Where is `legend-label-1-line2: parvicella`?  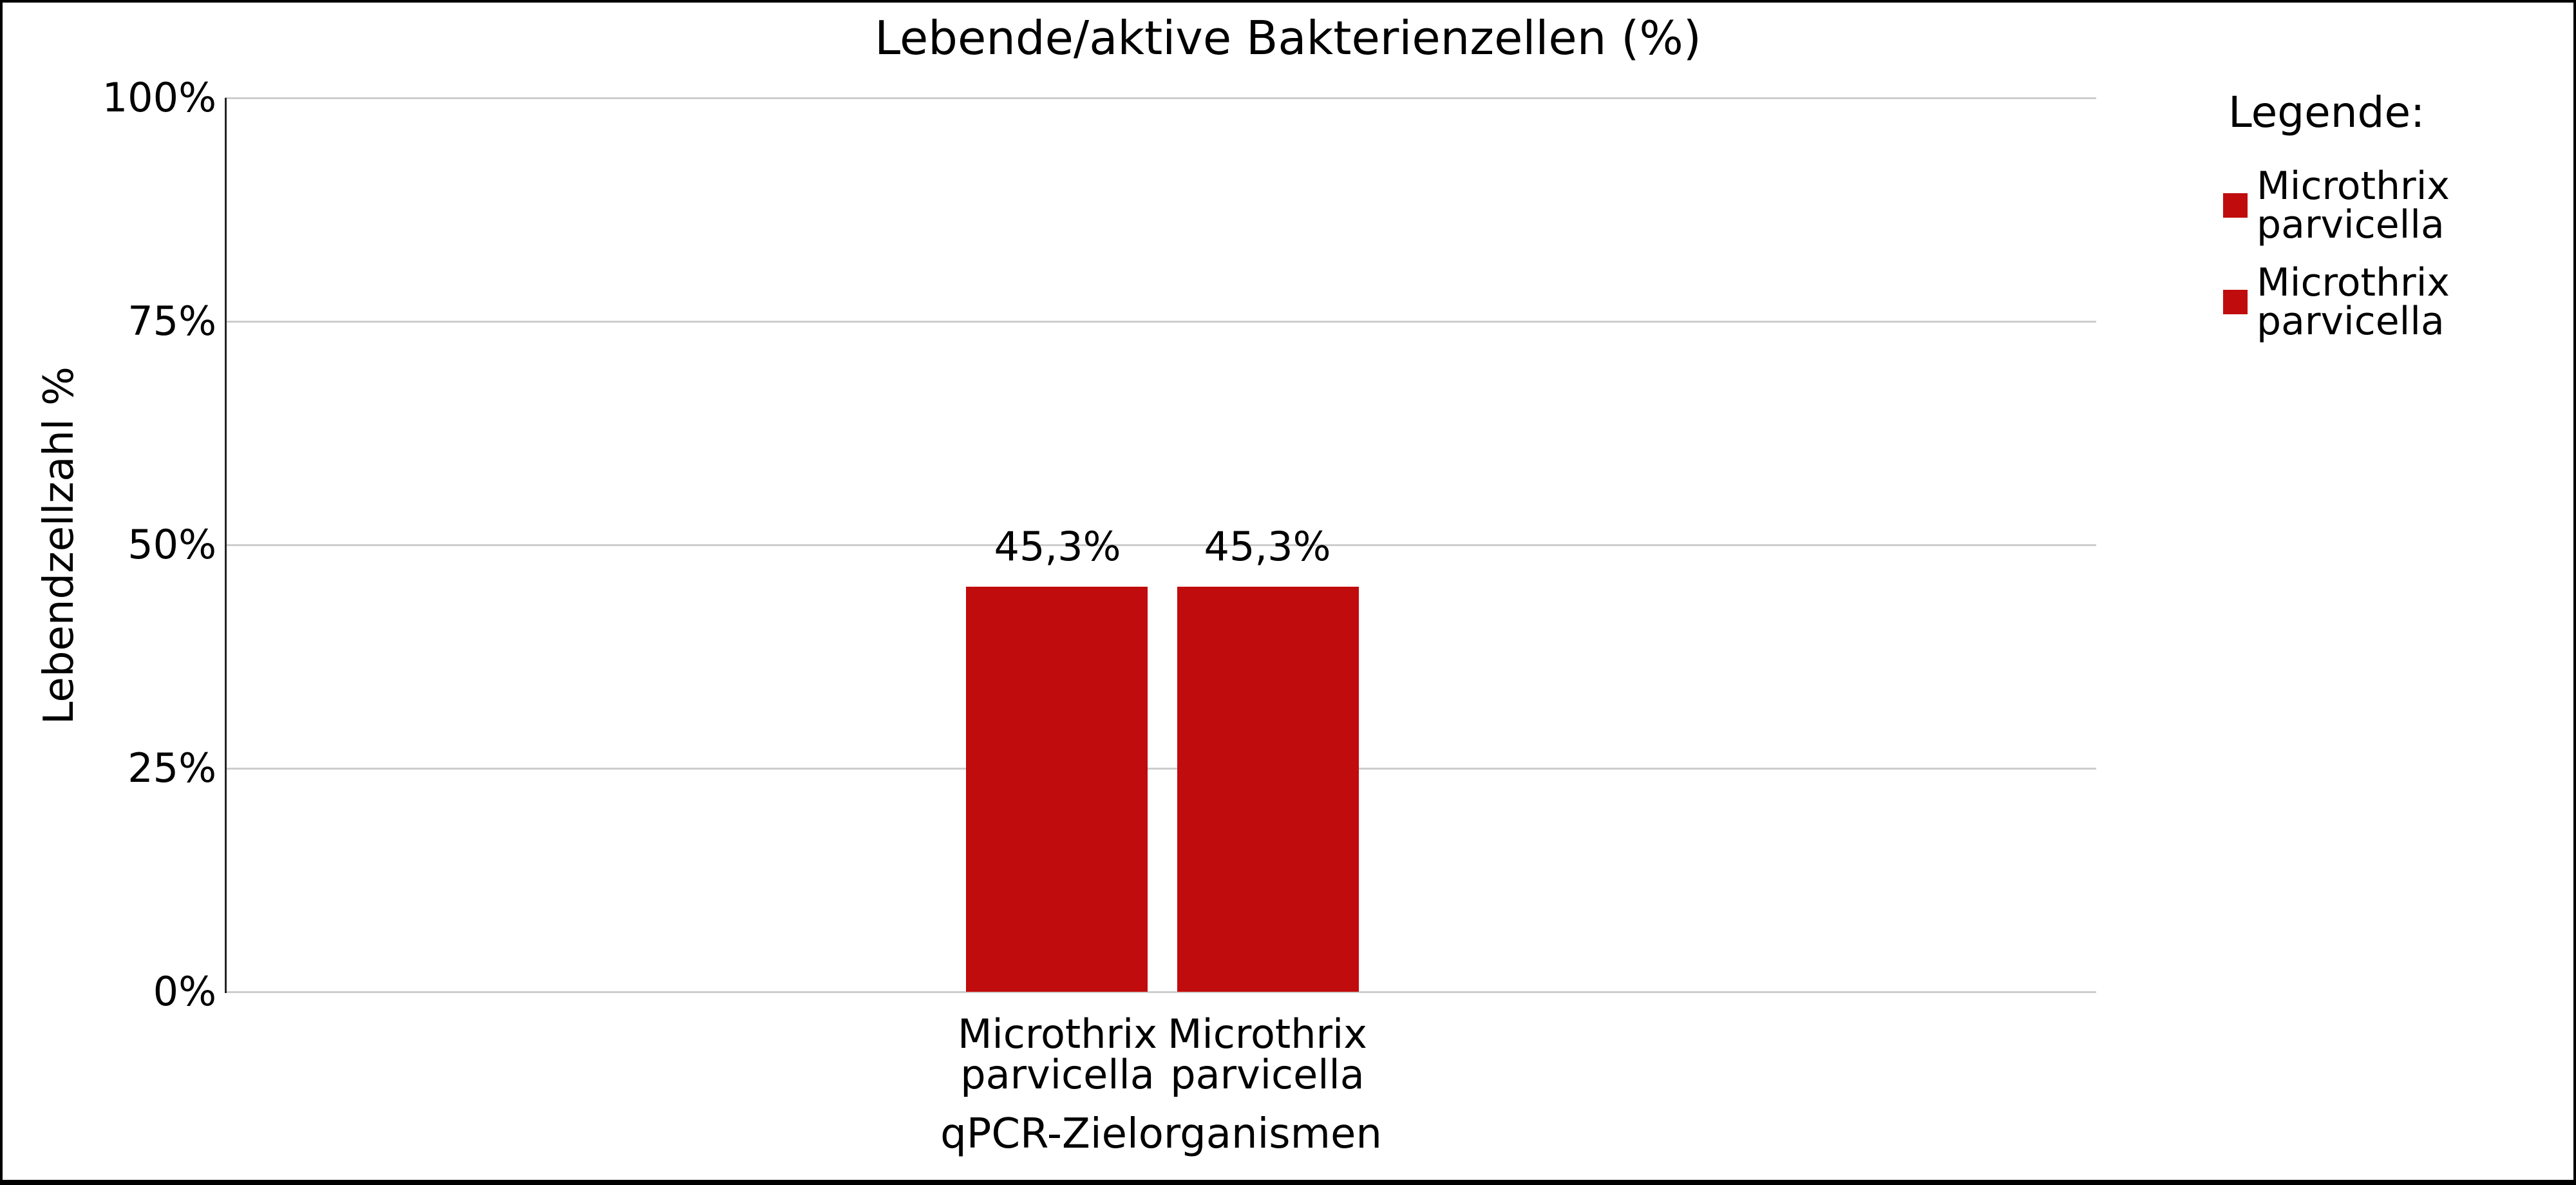 legend-label-1-line2: parvicella is located at coordinates (2351, 224).